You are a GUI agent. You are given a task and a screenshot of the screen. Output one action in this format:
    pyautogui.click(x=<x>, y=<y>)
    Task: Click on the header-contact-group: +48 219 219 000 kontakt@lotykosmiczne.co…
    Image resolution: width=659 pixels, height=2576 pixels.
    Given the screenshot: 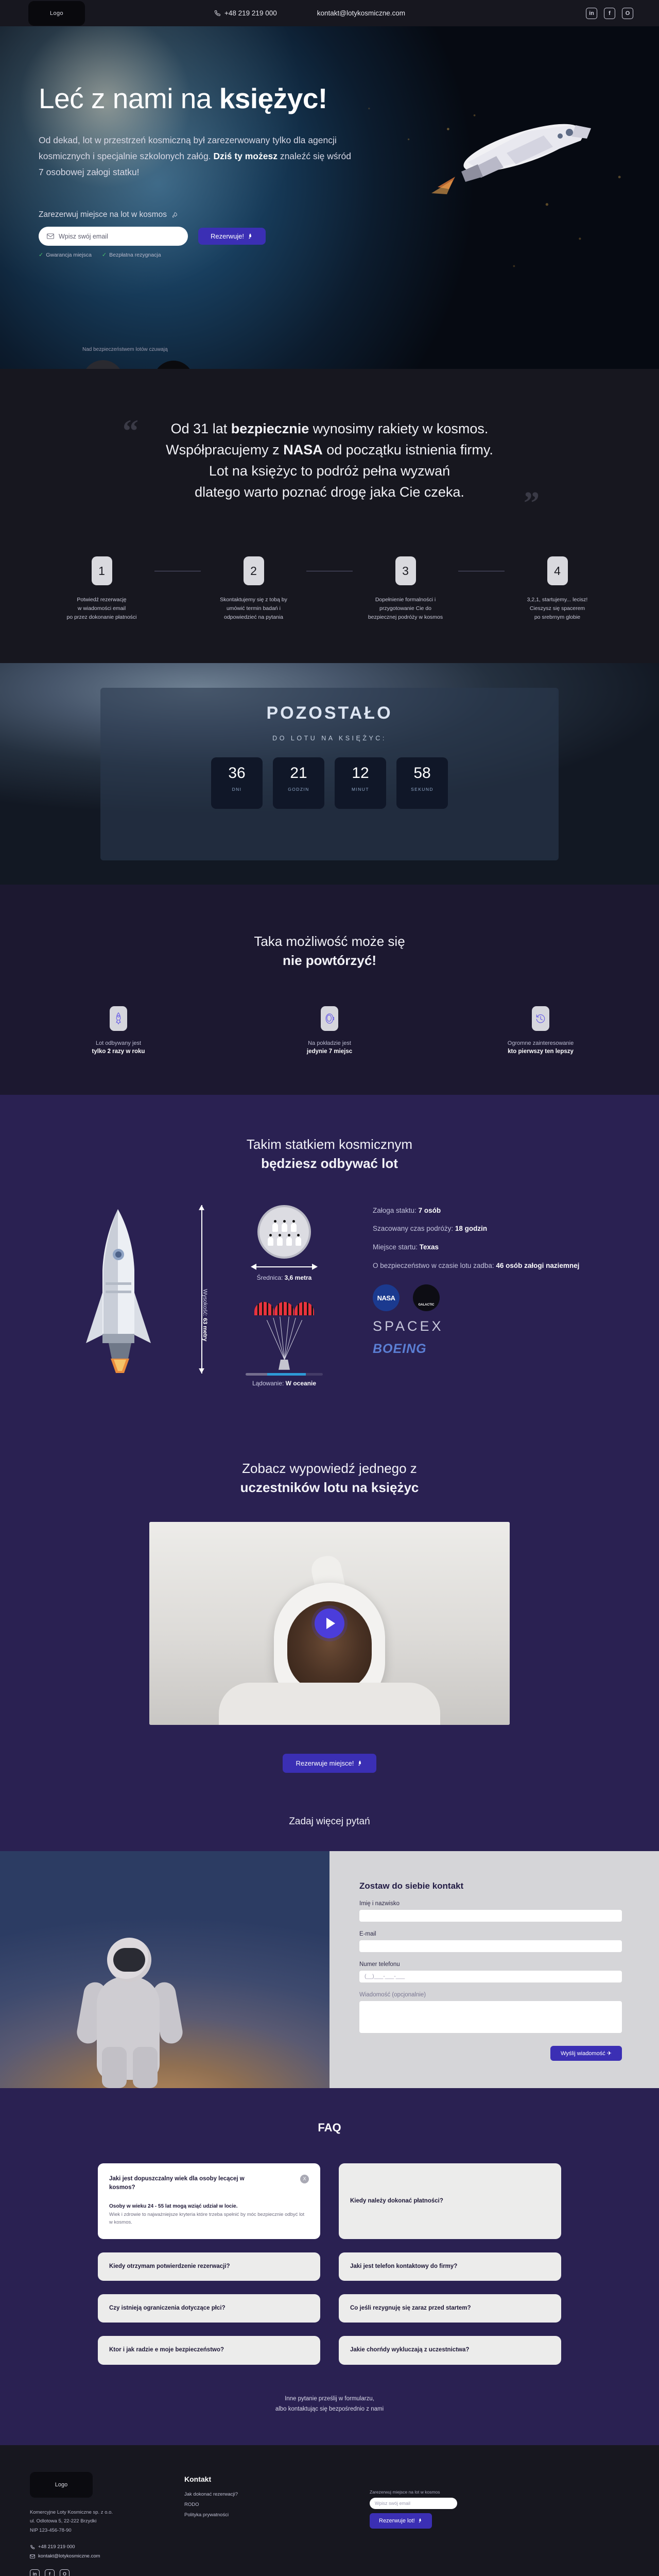 What is the action you would take?
    pyautogui.click(x=310, y=13)
    